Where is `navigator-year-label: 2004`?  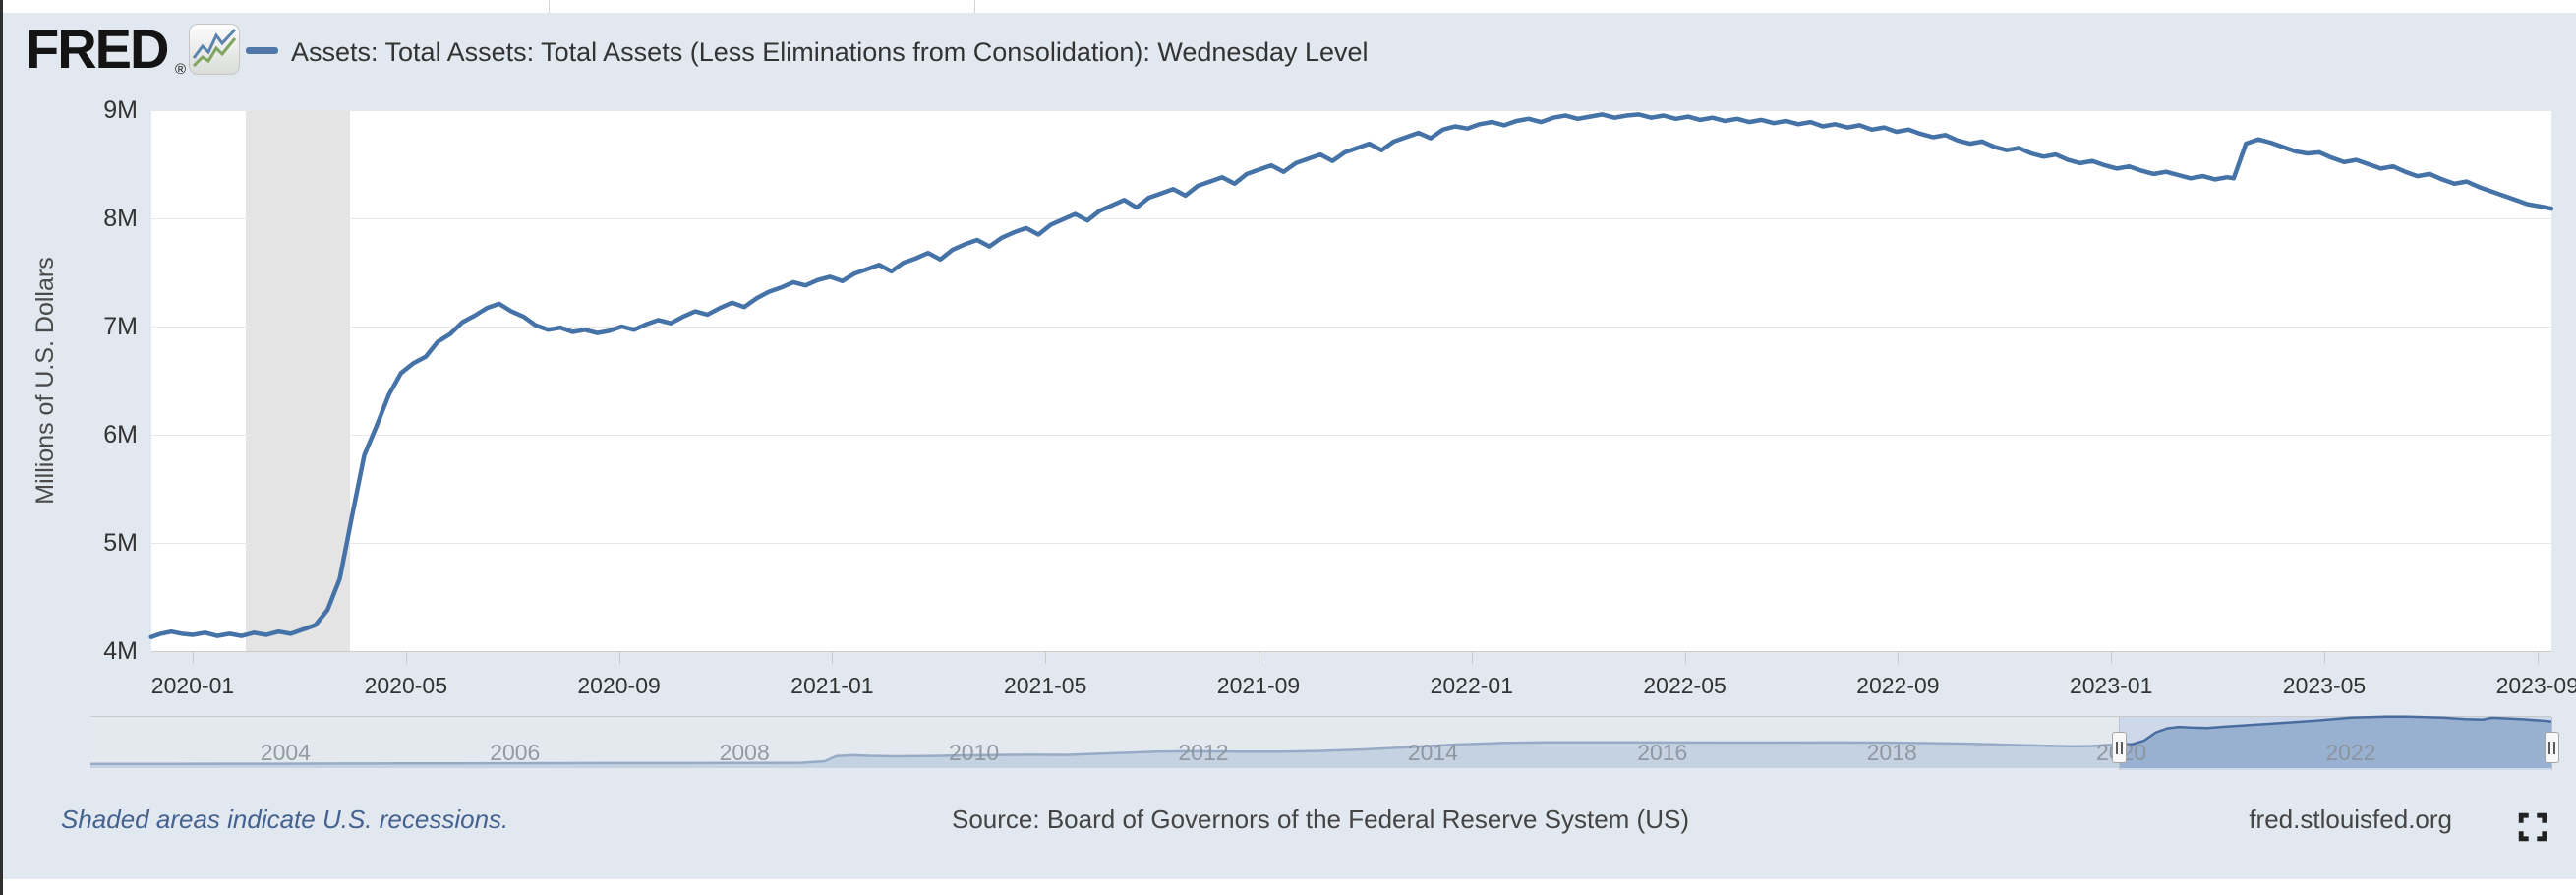
navigator-year-label: 2004 is located at coordinates (285, 752).